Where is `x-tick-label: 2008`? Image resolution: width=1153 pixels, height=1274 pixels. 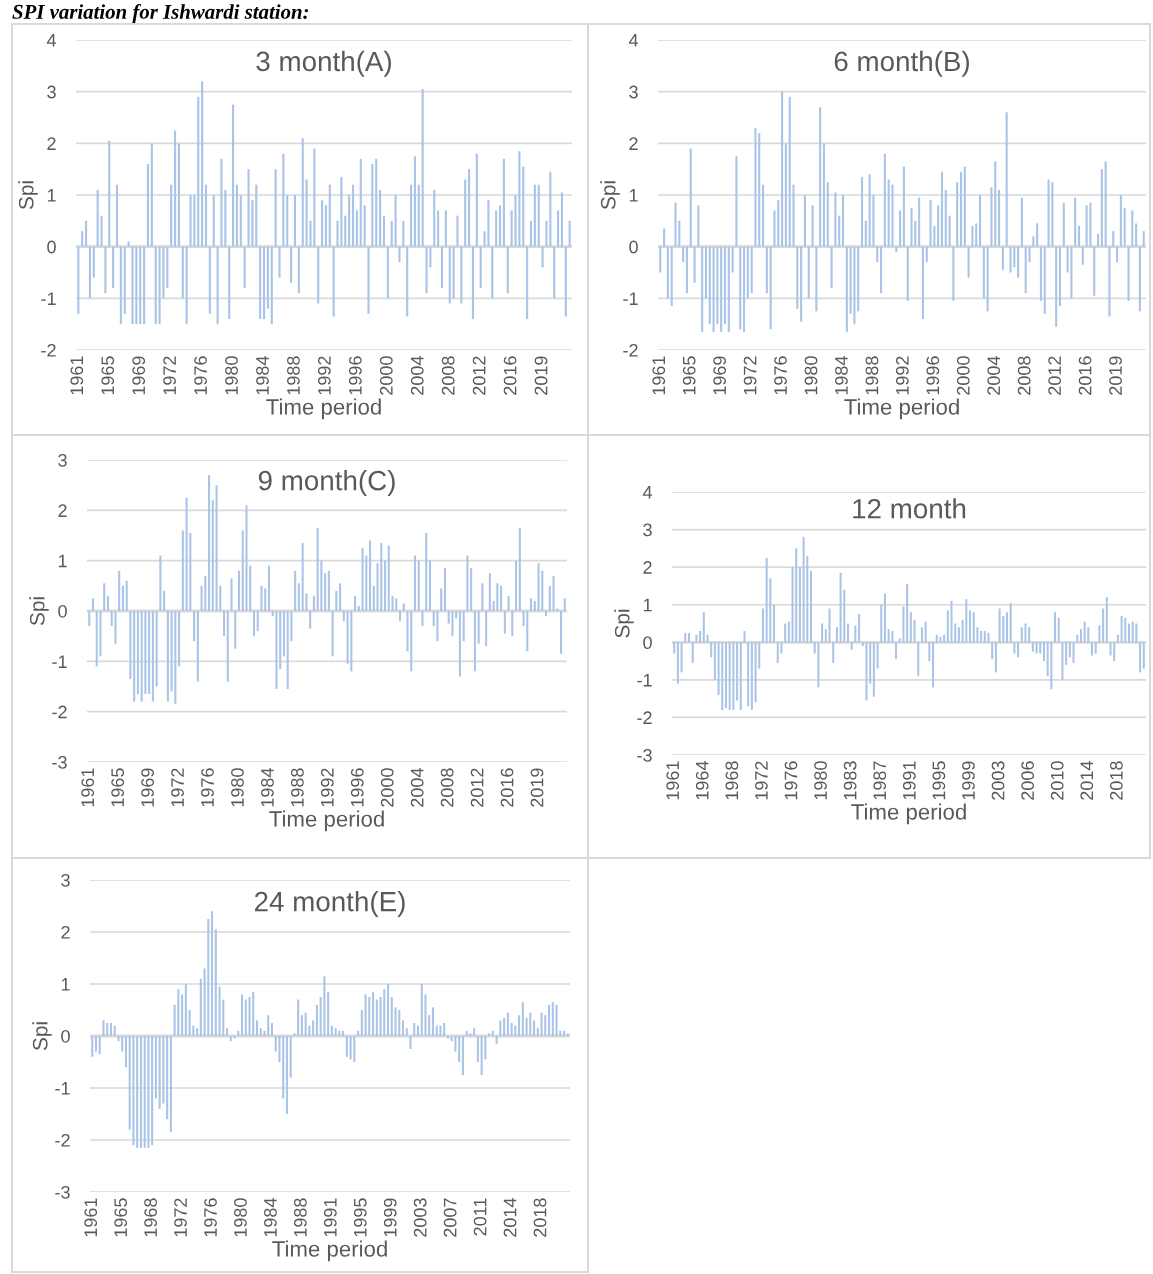
x-tick-label: 2008 is located at coordinates (1024, 375).